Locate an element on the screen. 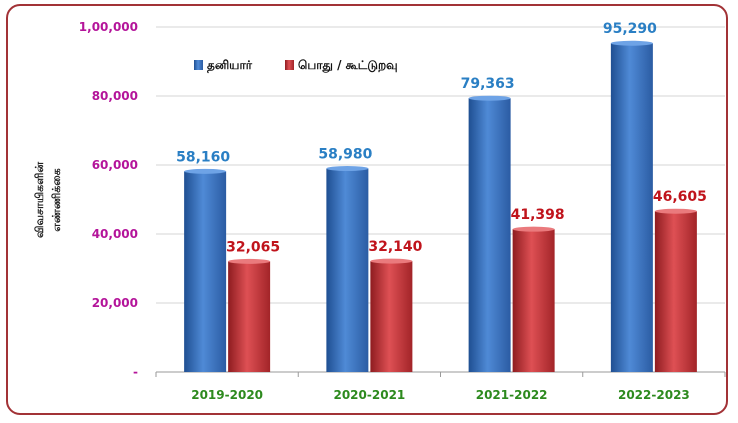 This screenshot has height=423, width=738. data-label-private: 58,160 is located at coordinates (203, 157).